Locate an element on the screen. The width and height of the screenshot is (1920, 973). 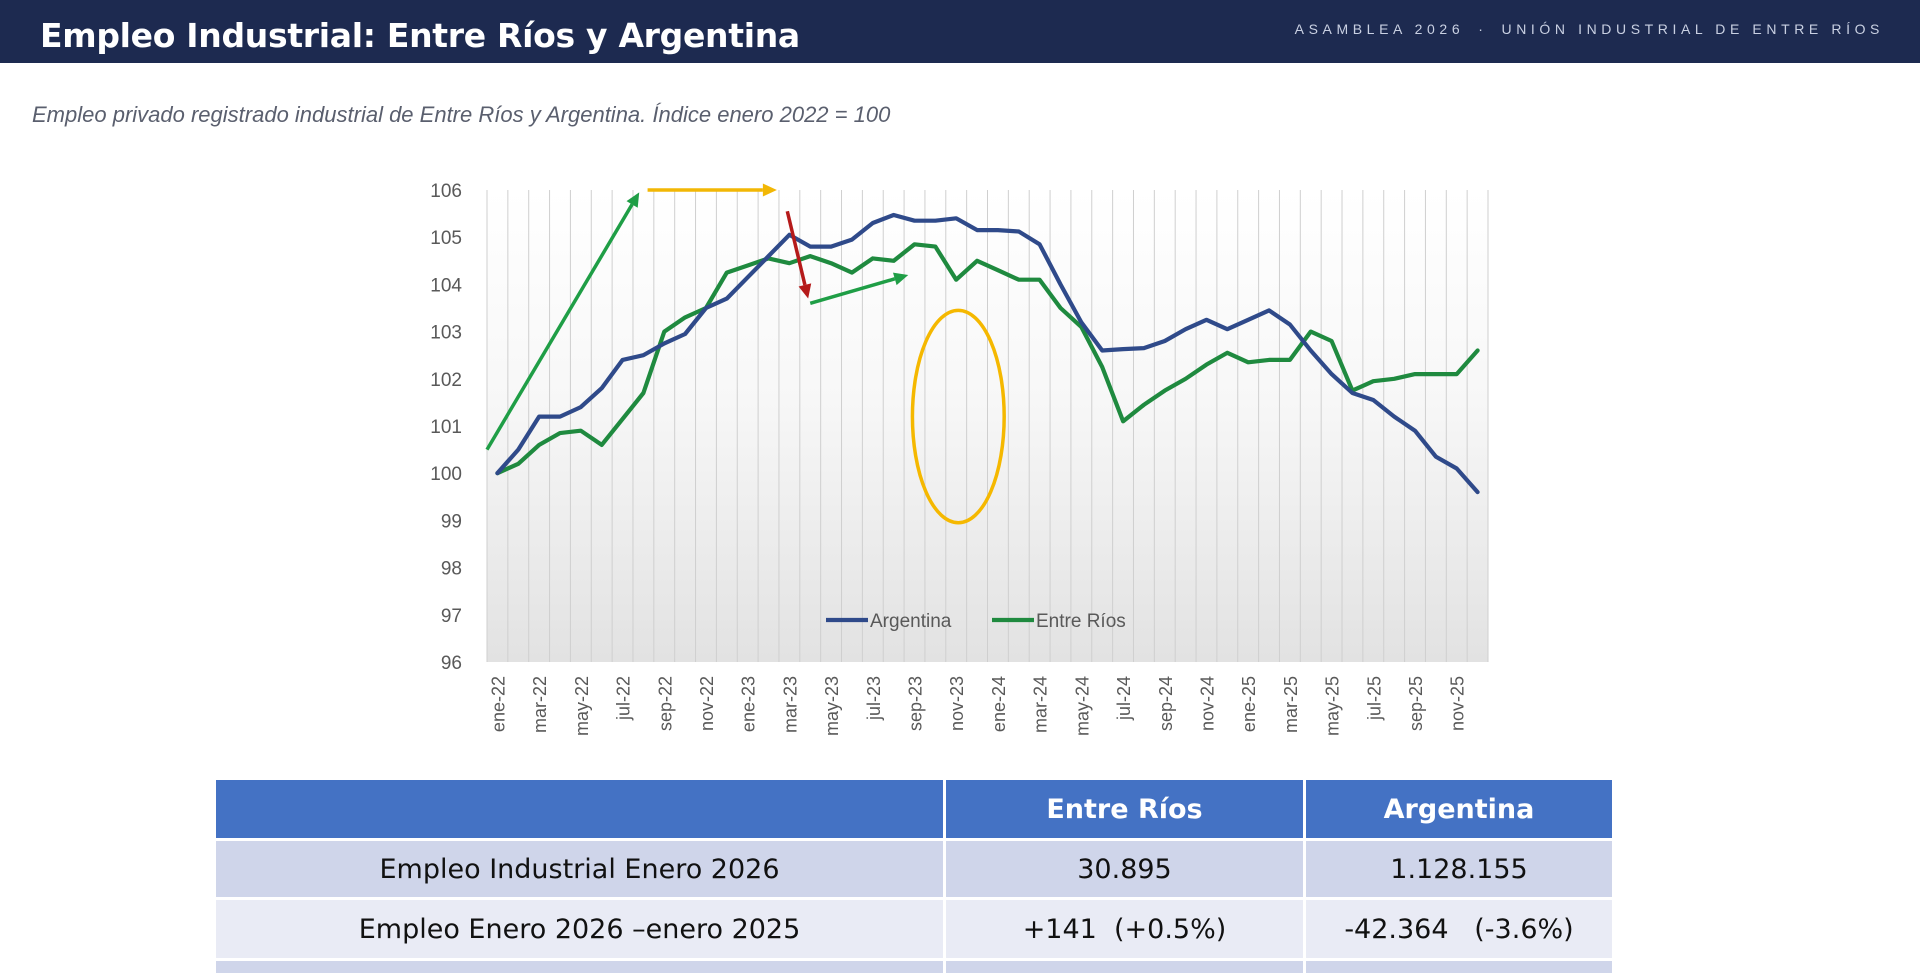
x-tick-label: sep-24 is located at coordinates (1166, 703).